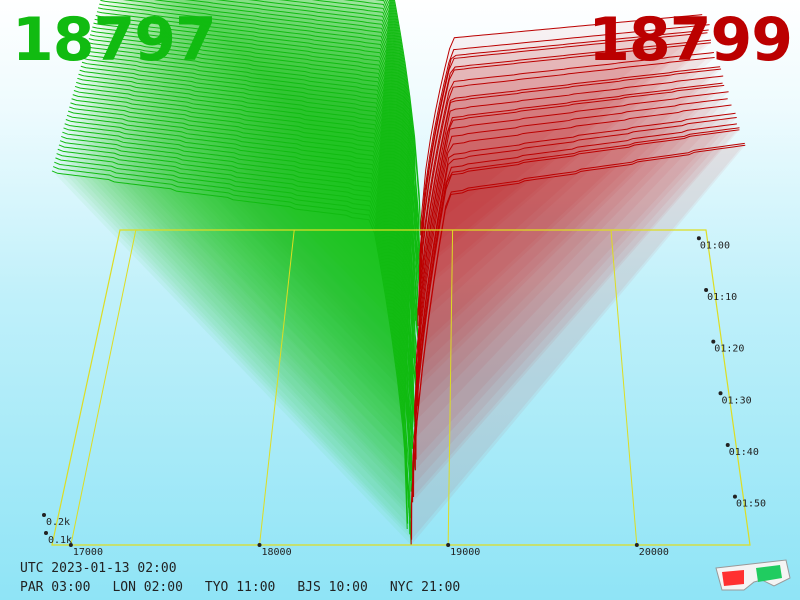 This screenshot has width=800, height=600. I want to click on tz-nyc: NYC 21:00, so click(425, 587).